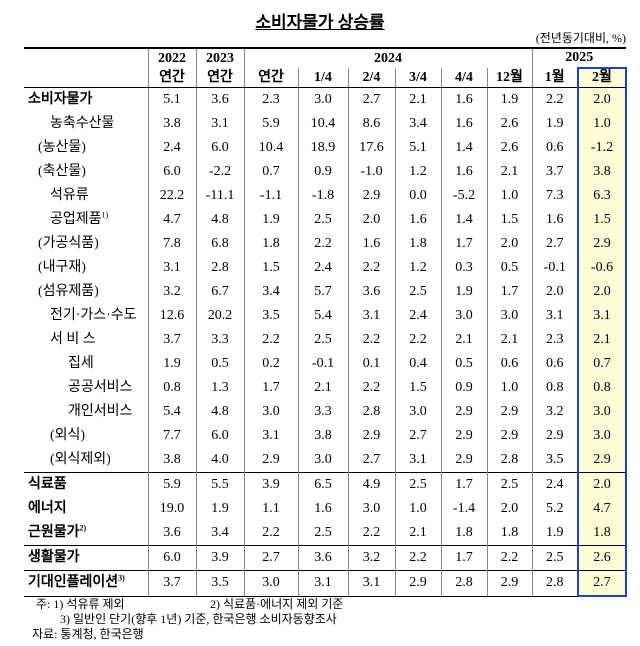  Describe the element at coordinates (602, 316) in the screenshot. I see `value-cell: 3.1` at that location.